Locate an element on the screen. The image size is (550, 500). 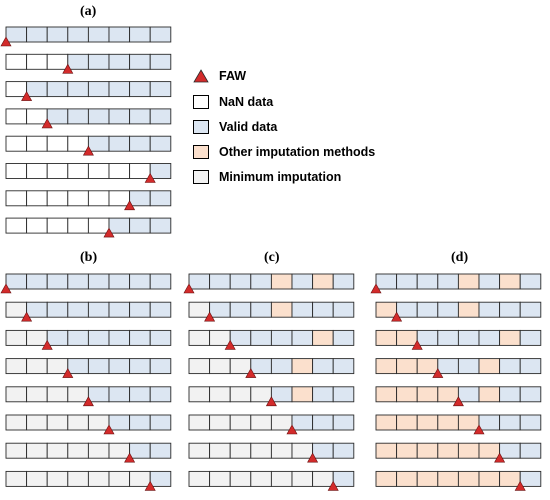
valid-swatch is located at coordinates (201, 127).